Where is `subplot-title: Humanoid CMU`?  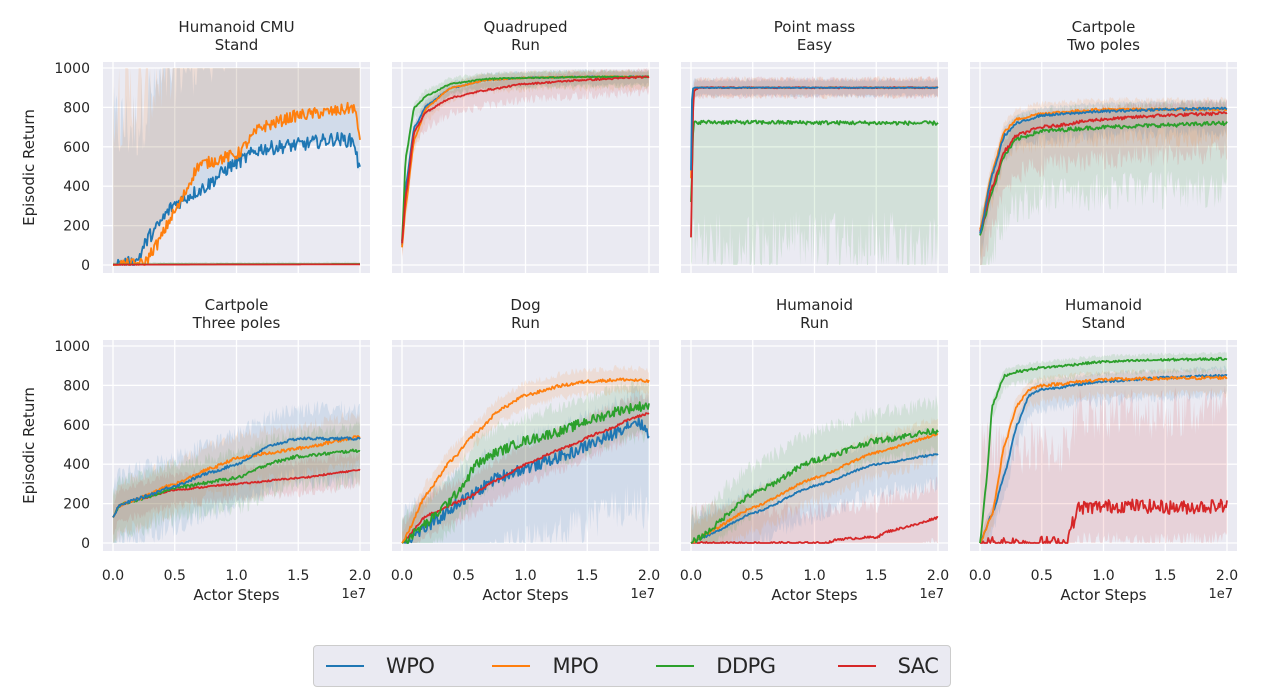 subplot-title: Humanoid CMU is located at coordinates (236, 27).